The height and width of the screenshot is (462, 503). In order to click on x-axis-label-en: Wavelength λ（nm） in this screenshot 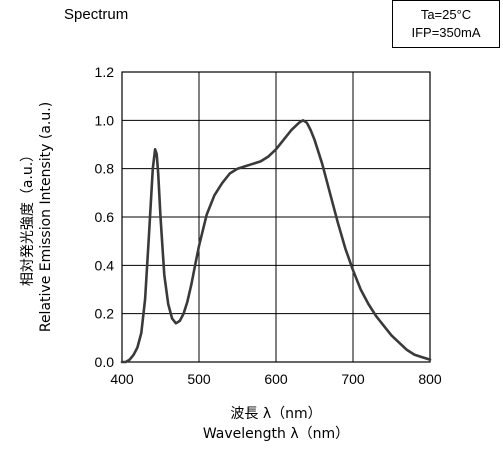, I will do `click(276, 434)`.